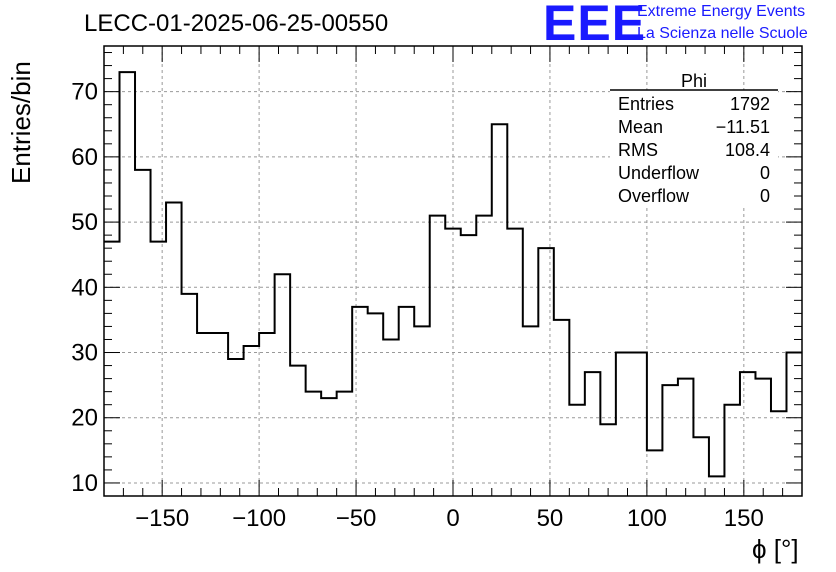 The height and width of the screenshot is (572, 836). Describe the element at coordinates (84, 353) in the screenshot. I see `y-tick-label: 30` at that location.